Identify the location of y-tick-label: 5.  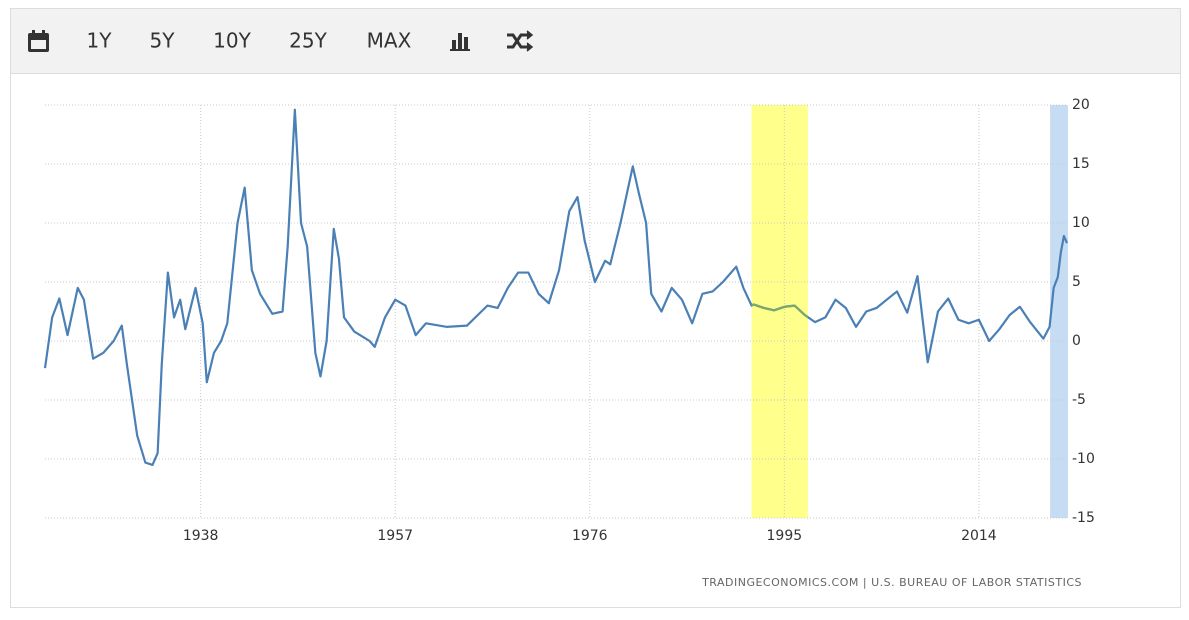
(1076, 282).